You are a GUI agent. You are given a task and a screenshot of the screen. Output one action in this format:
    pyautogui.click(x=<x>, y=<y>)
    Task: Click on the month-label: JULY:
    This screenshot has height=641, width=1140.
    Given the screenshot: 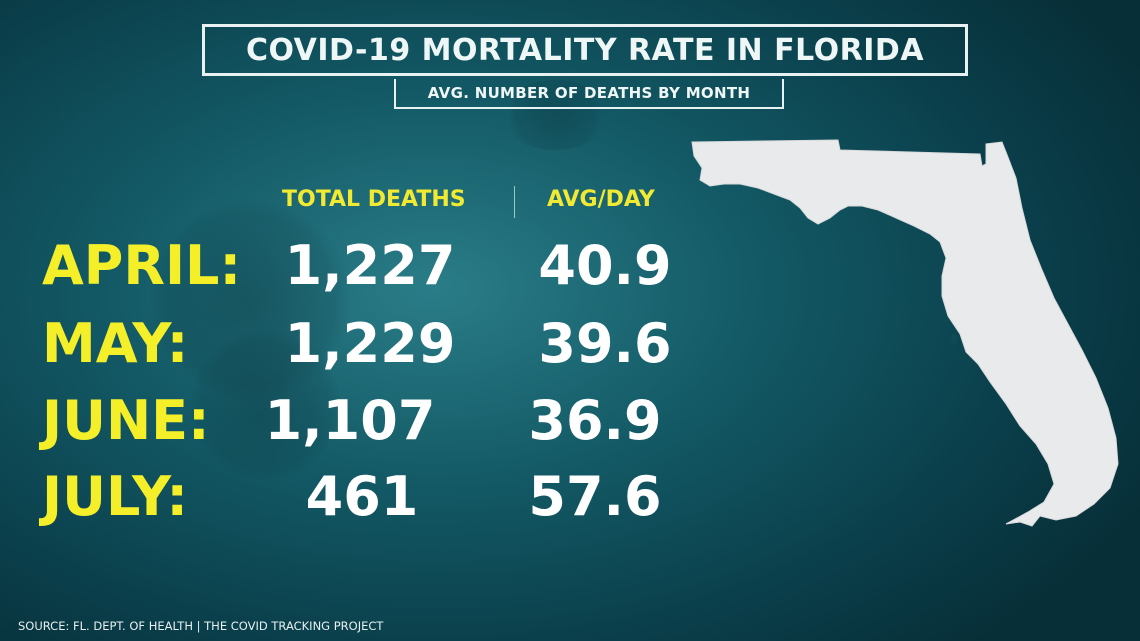 What is the action you would take?
    pyautogui.click(x=115, y=496)
    